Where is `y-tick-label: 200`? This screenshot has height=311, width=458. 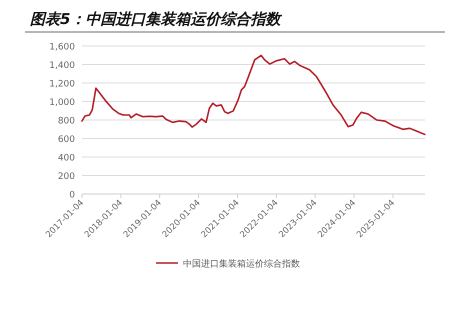 y-tick-label: 200 is located at coordinates (67, 177).